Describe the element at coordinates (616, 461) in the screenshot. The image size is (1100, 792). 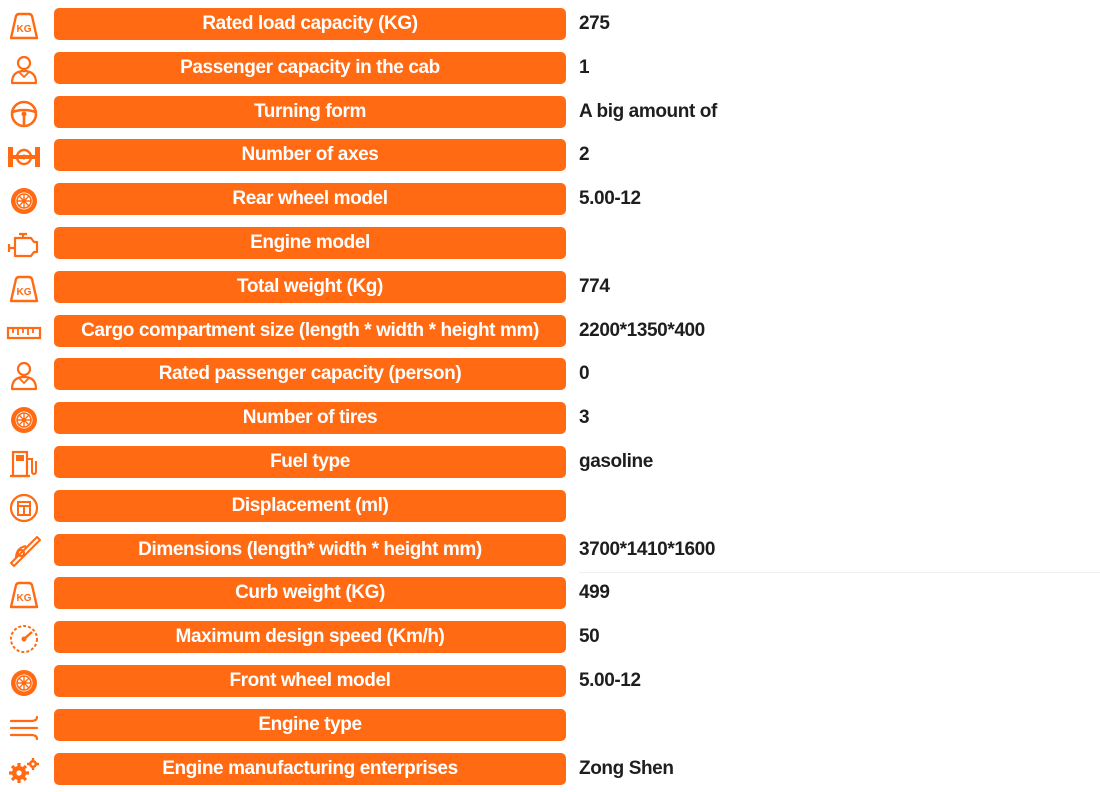
I see `spec-value: gasoline` at that location.